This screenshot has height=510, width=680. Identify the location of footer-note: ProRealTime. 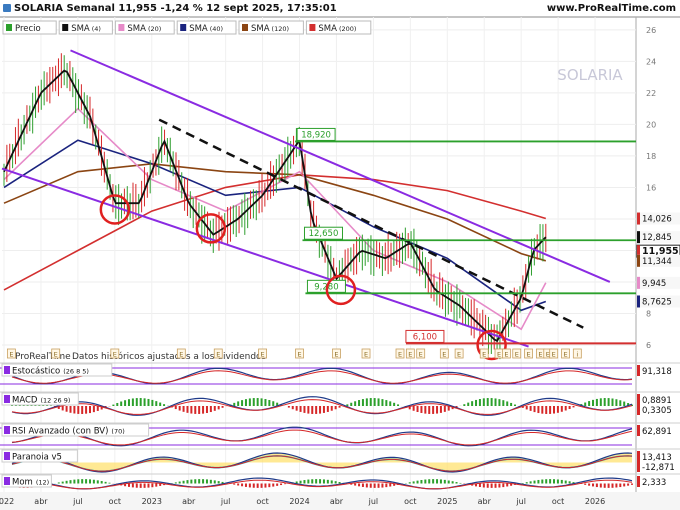
(43, 357).